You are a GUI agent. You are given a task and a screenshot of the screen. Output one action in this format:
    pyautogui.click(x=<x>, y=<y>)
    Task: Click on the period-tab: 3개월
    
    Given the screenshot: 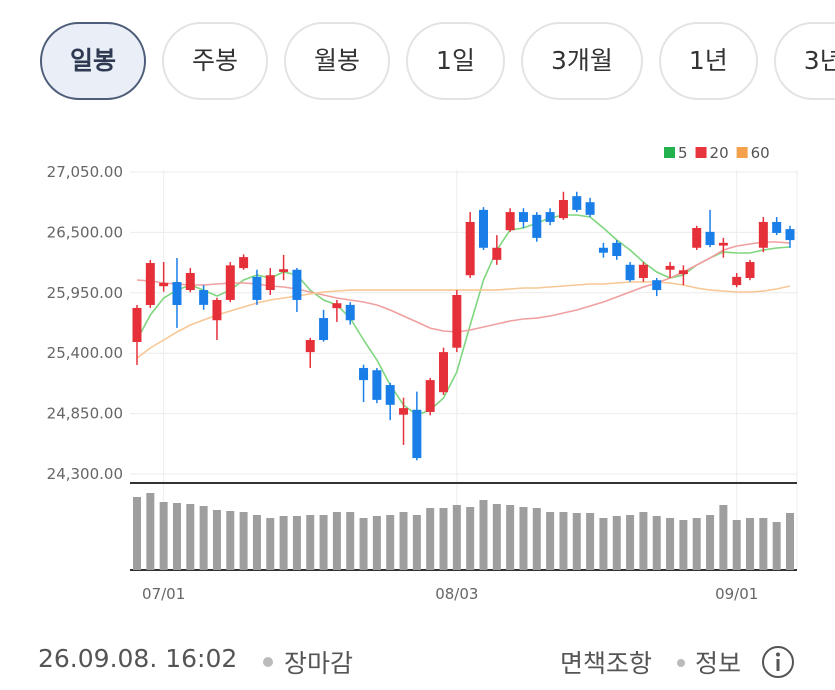 What is the action you would take?
    pyautogui.click(x=581, y=61)
    